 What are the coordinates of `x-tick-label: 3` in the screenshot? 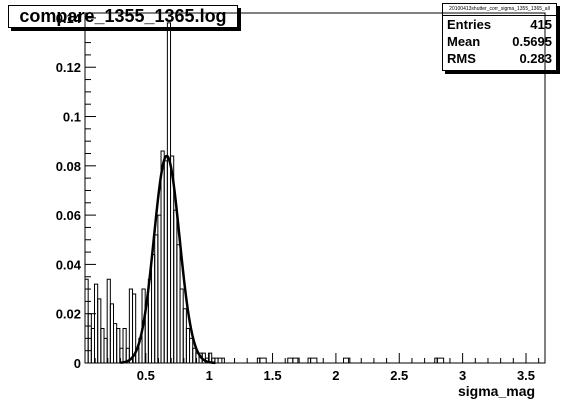 It's located at (462, 375).